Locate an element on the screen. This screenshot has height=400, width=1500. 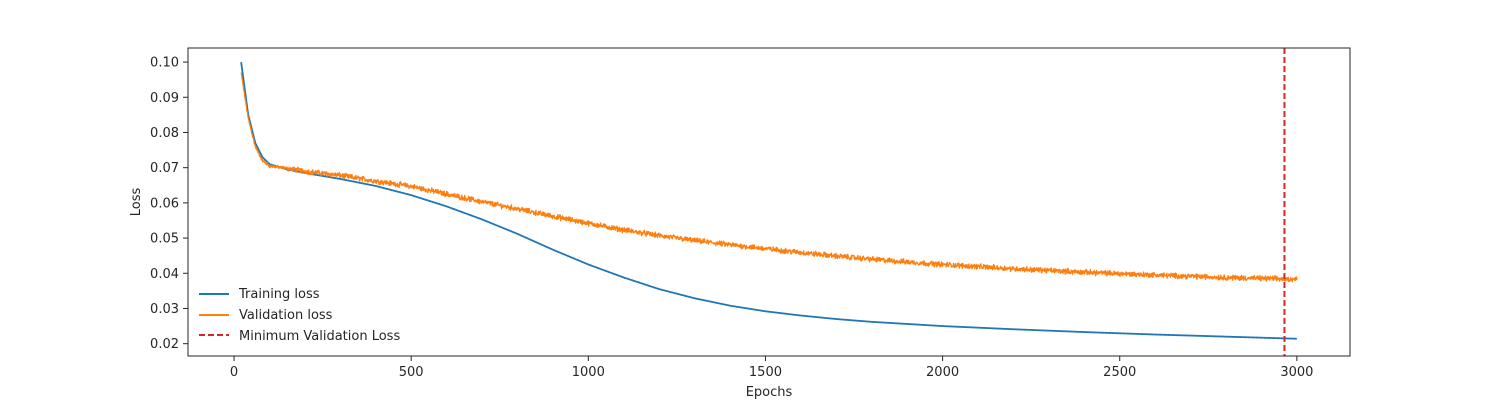
x-axis-label: Epochs is located at coordinates (769, 392).